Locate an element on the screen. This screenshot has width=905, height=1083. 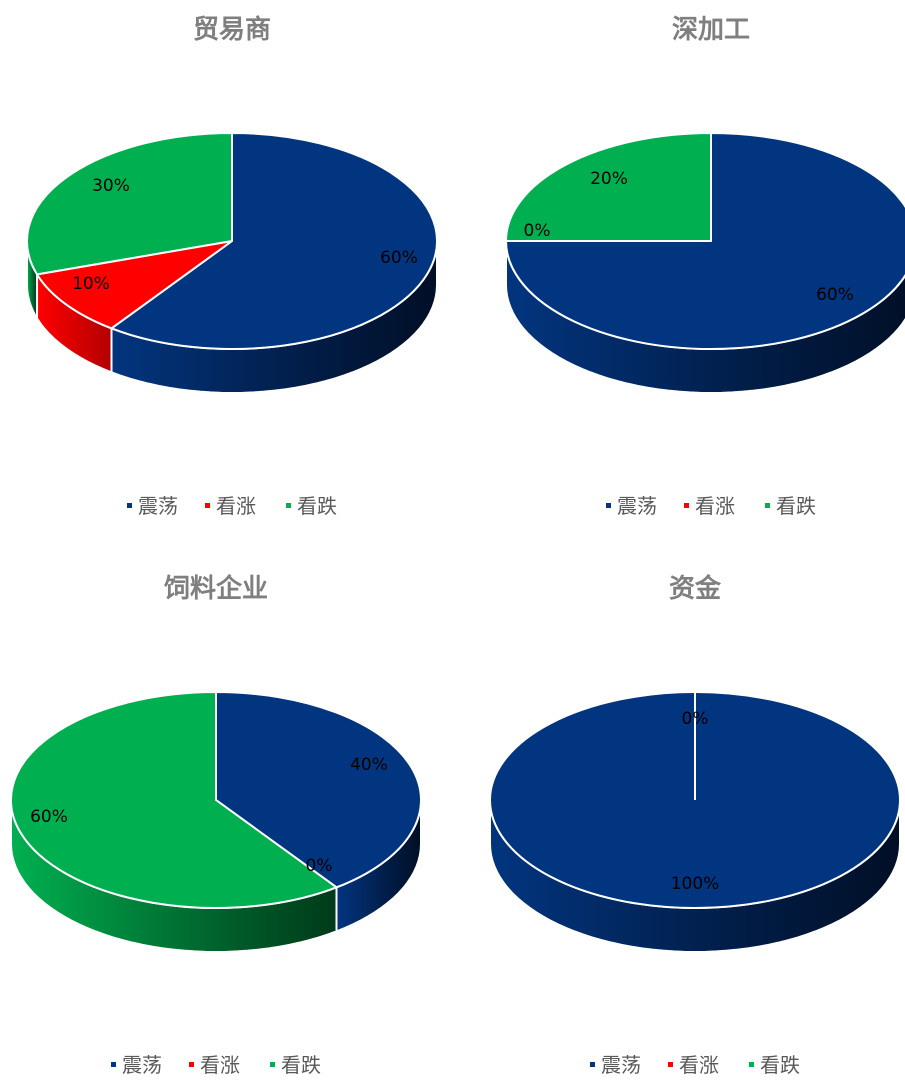
data-label-看跌: 60% is located at coordinates (49, 817).